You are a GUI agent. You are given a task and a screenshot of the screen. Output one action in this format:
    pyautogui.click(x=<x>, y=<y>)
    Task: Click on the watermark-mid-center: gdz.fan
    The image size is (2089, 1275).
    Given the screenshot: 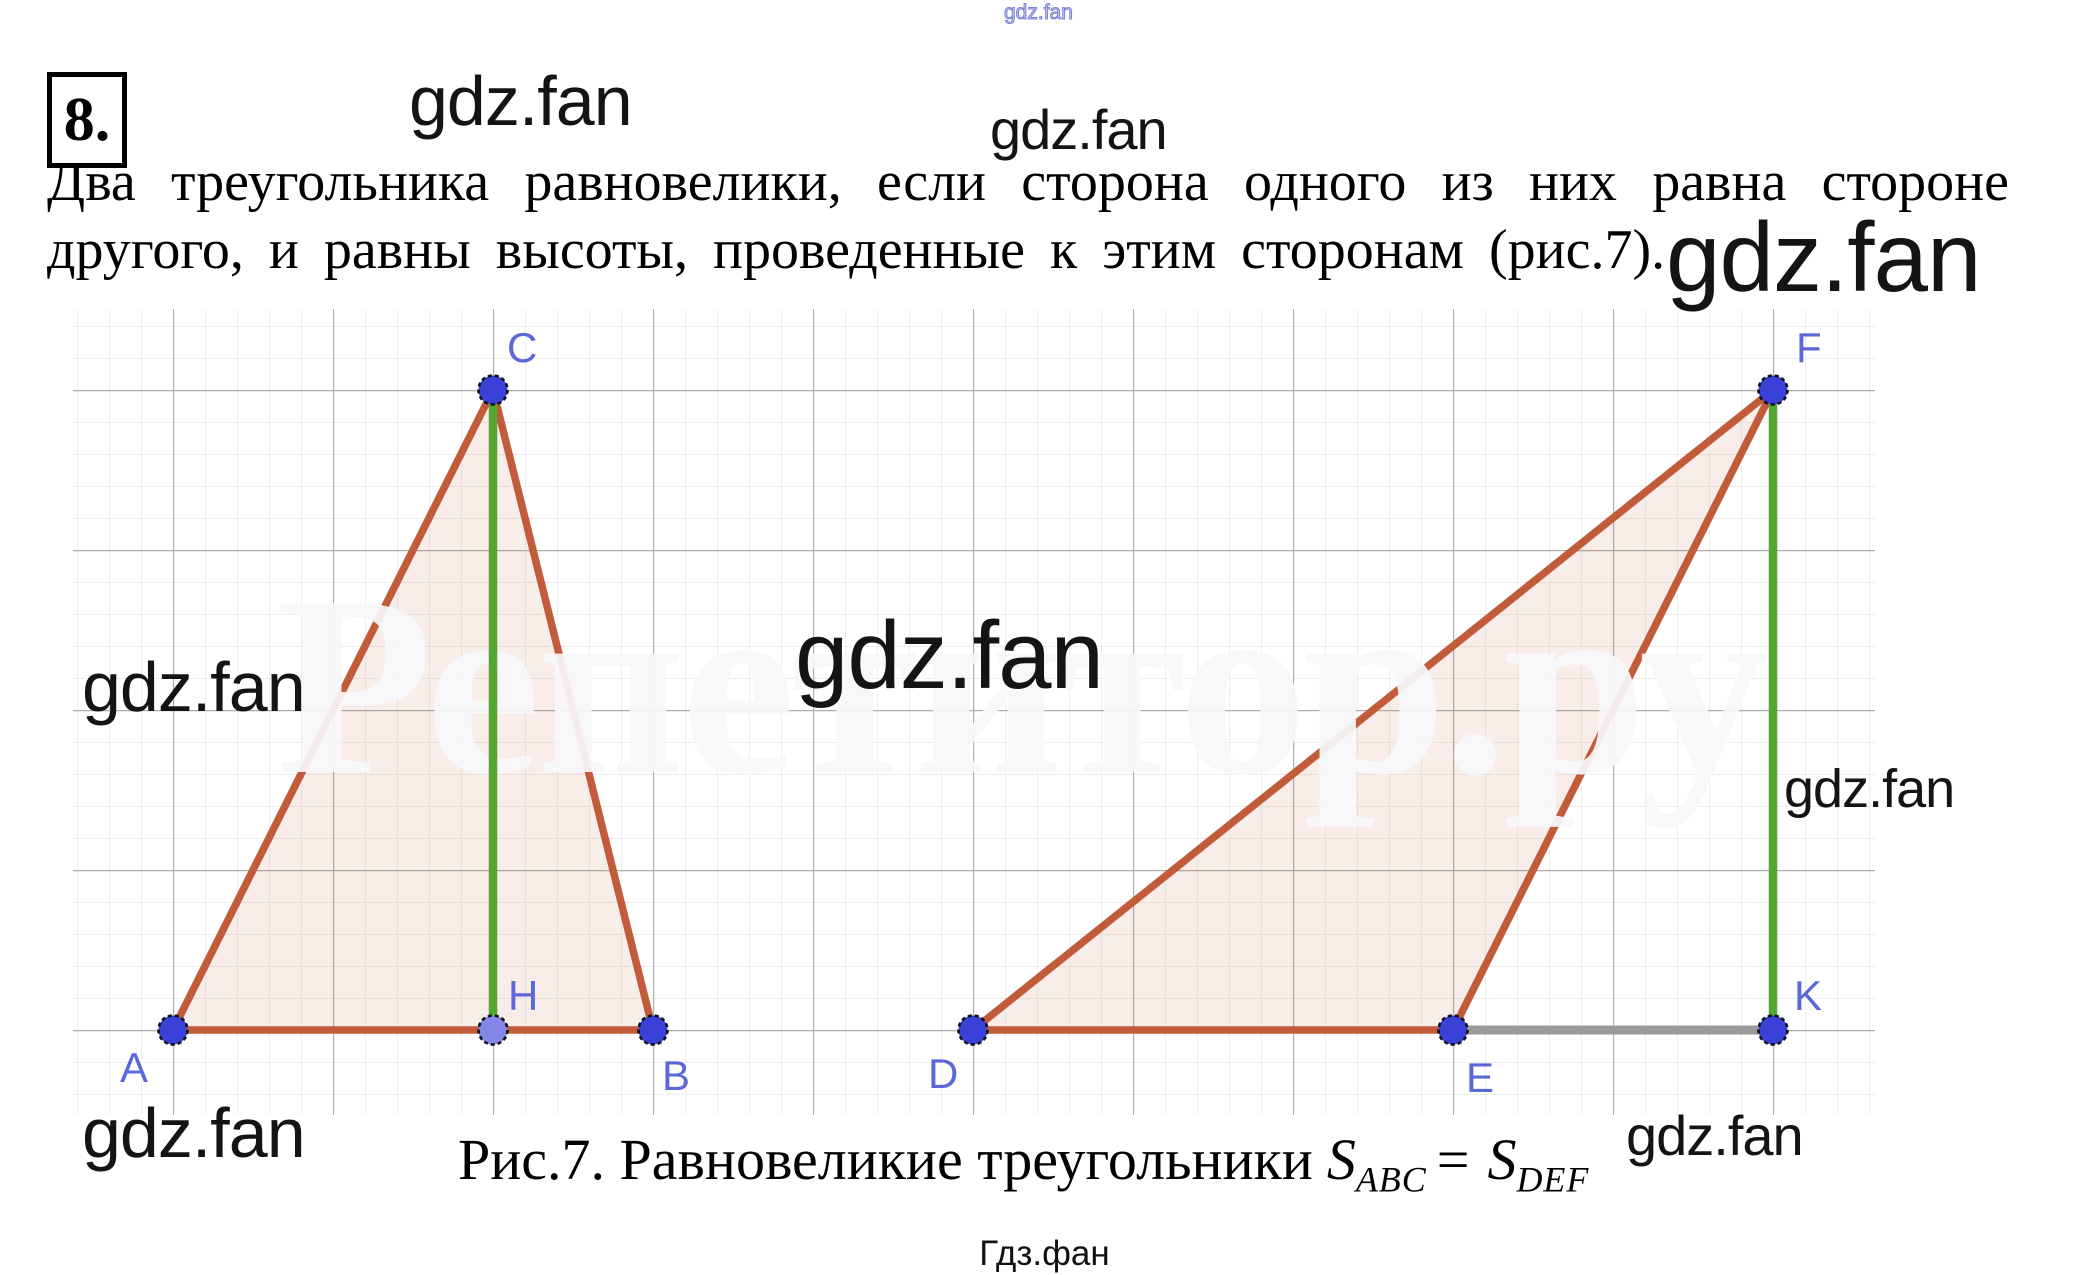 What is the action you would take?
    pyautogui.click(x=949, y=655)
    